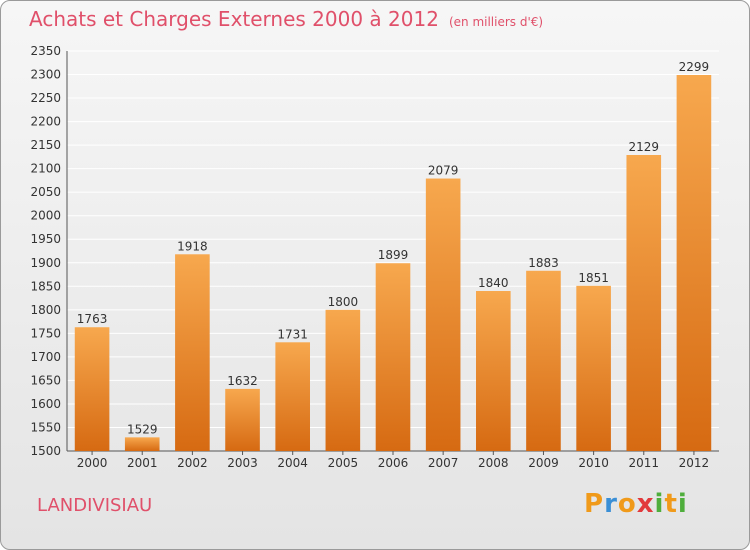  I want to click on logo-letter: o, so click(627, 504).